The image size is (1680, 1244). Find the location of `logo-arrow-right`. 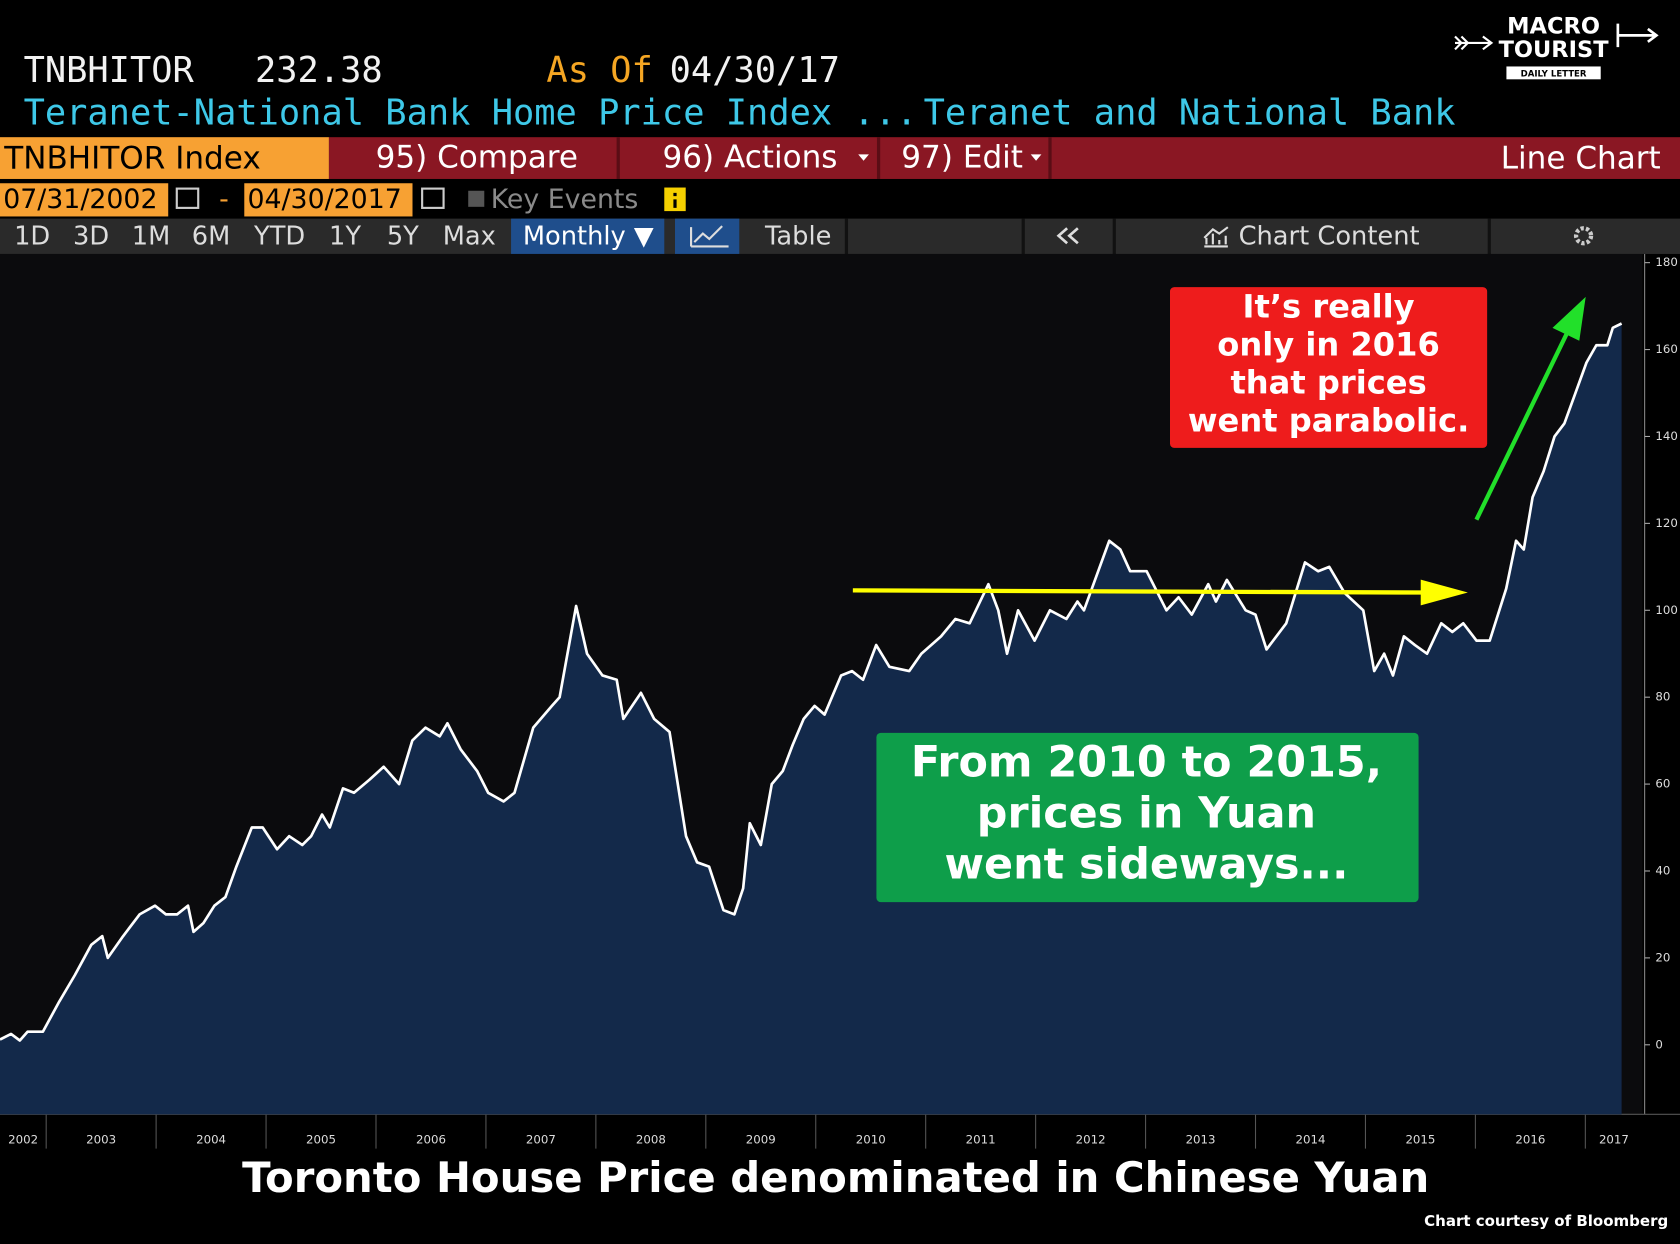

logo-arrow-right is located at coordinates (1637, 35).